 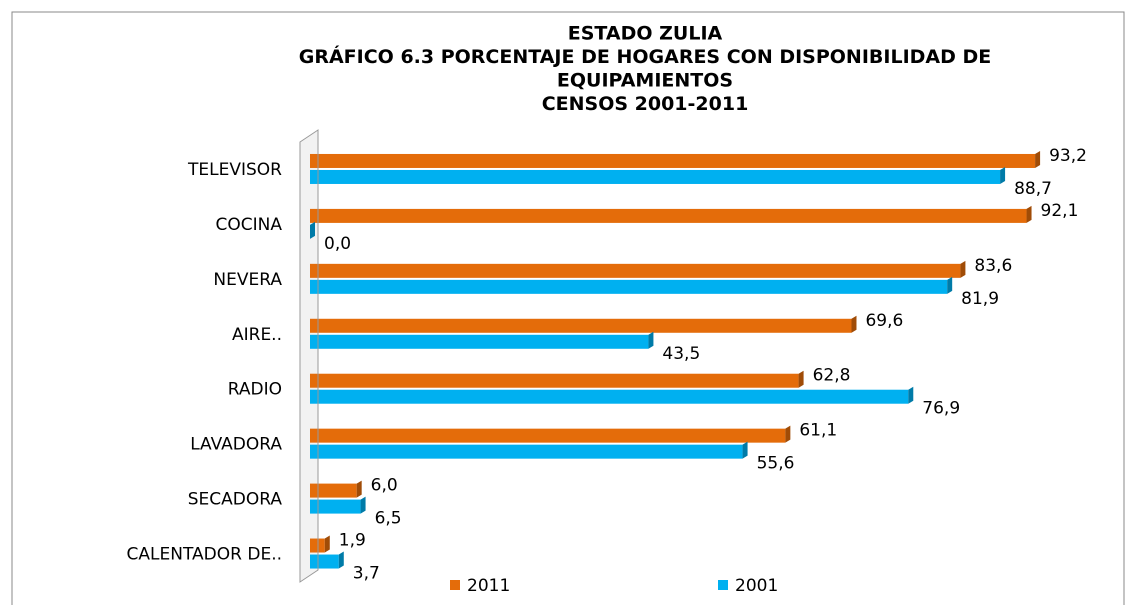 I want to click on data-label: 55,6, so click(x=776, y=464).